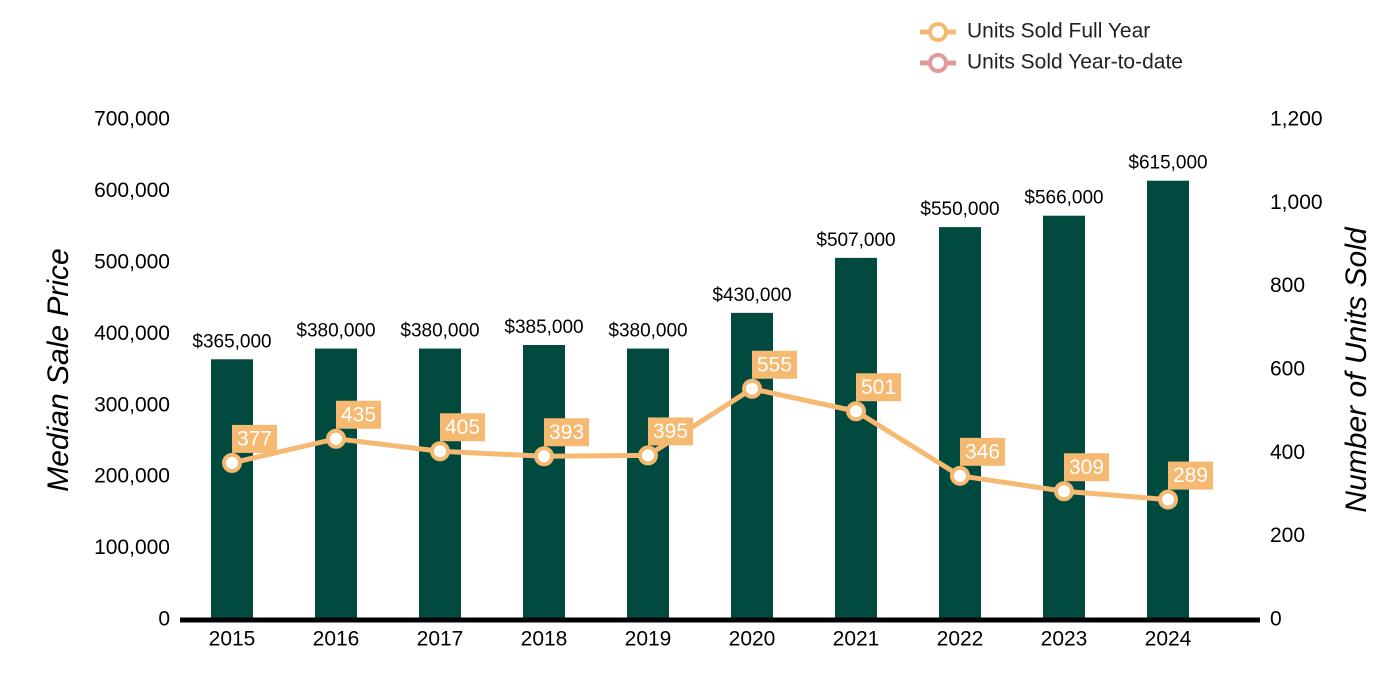  Describe the element at coordinates (1356, 369) in the screenshot. I see `y2-axis-title: Number of Units Sold` at that location.